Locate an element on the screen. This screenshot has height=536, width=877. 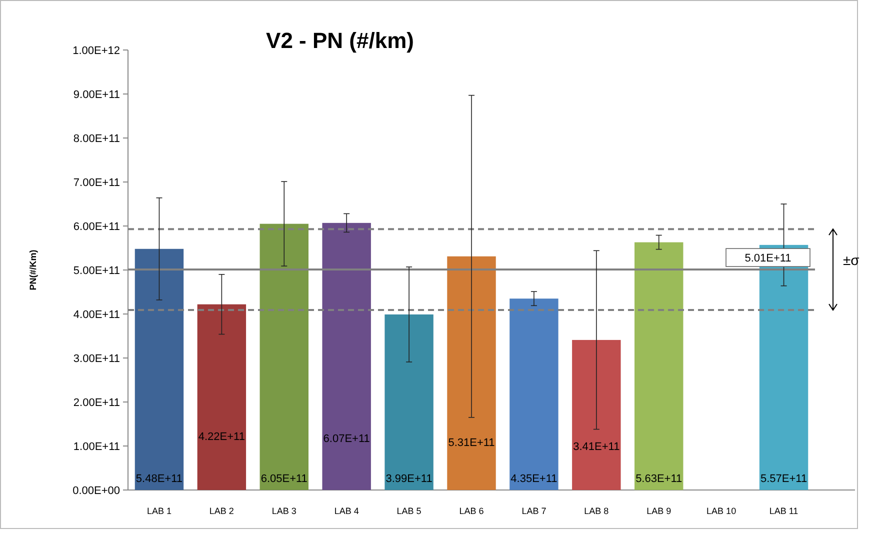
x-tick-label: LAB 7 is located at coordinates (534, 511).